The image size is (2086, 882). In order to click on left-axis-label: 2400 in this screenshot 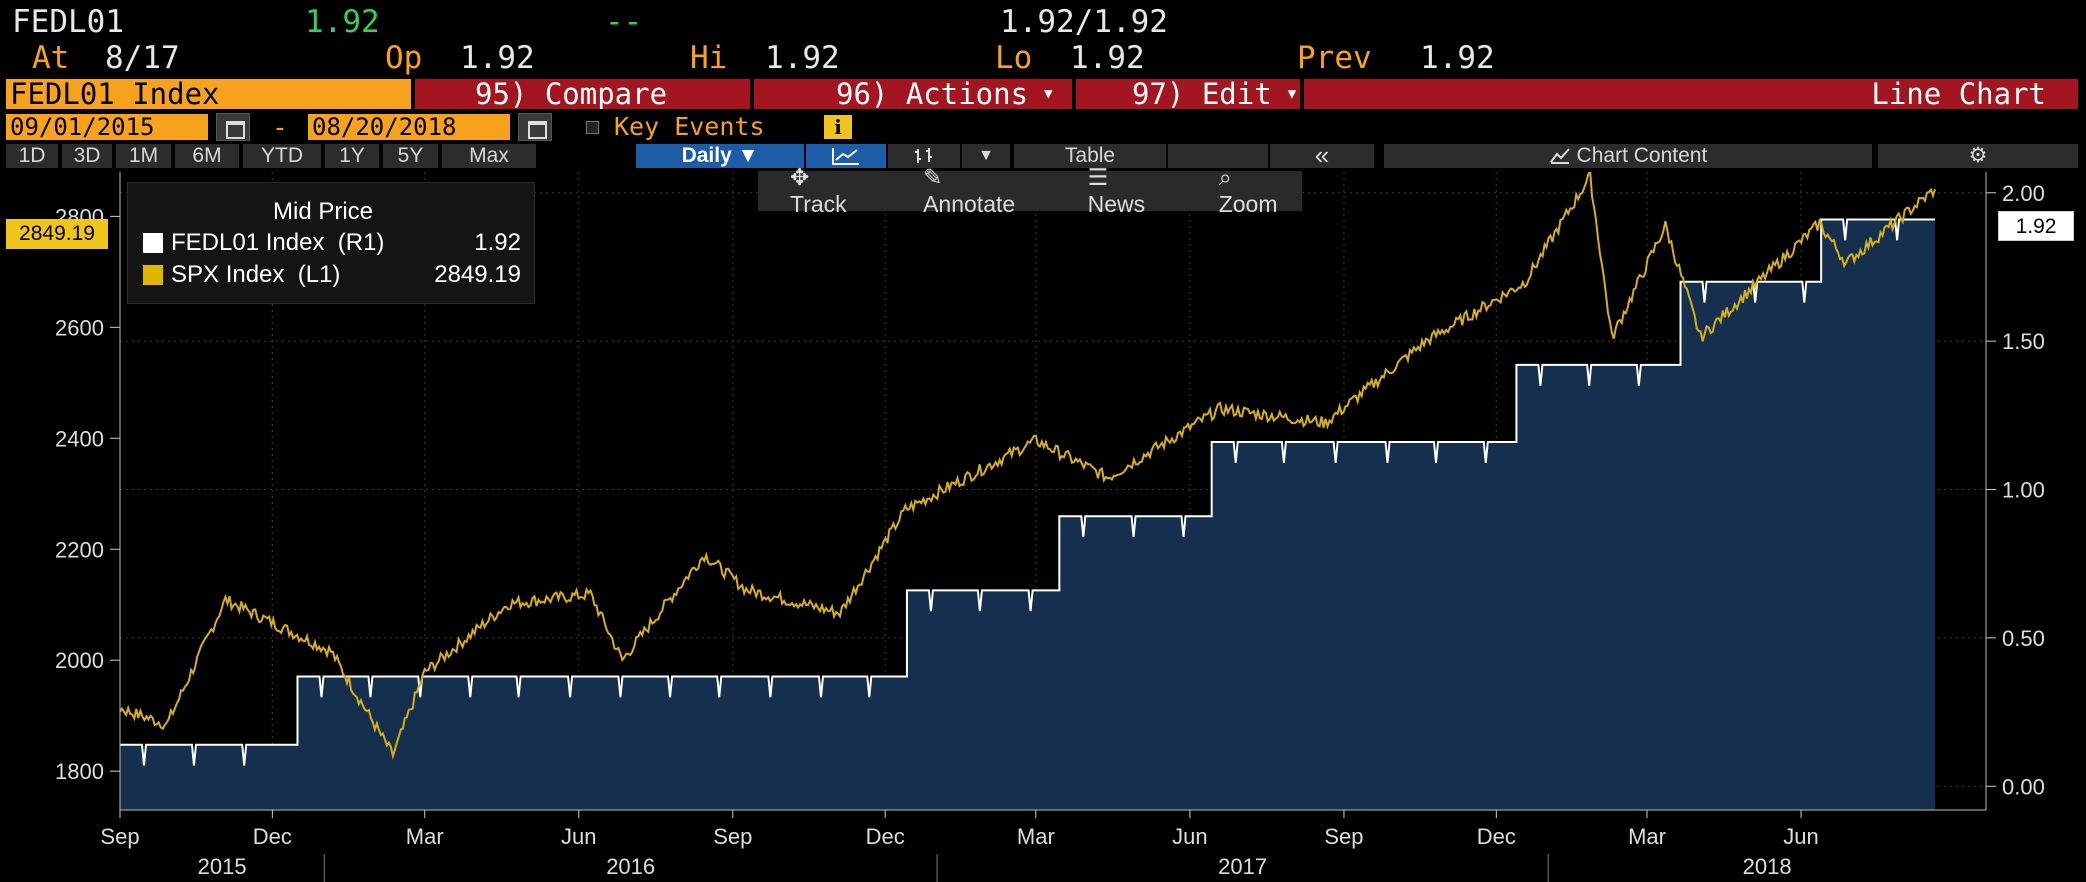, I will do `click(79, 438)`.